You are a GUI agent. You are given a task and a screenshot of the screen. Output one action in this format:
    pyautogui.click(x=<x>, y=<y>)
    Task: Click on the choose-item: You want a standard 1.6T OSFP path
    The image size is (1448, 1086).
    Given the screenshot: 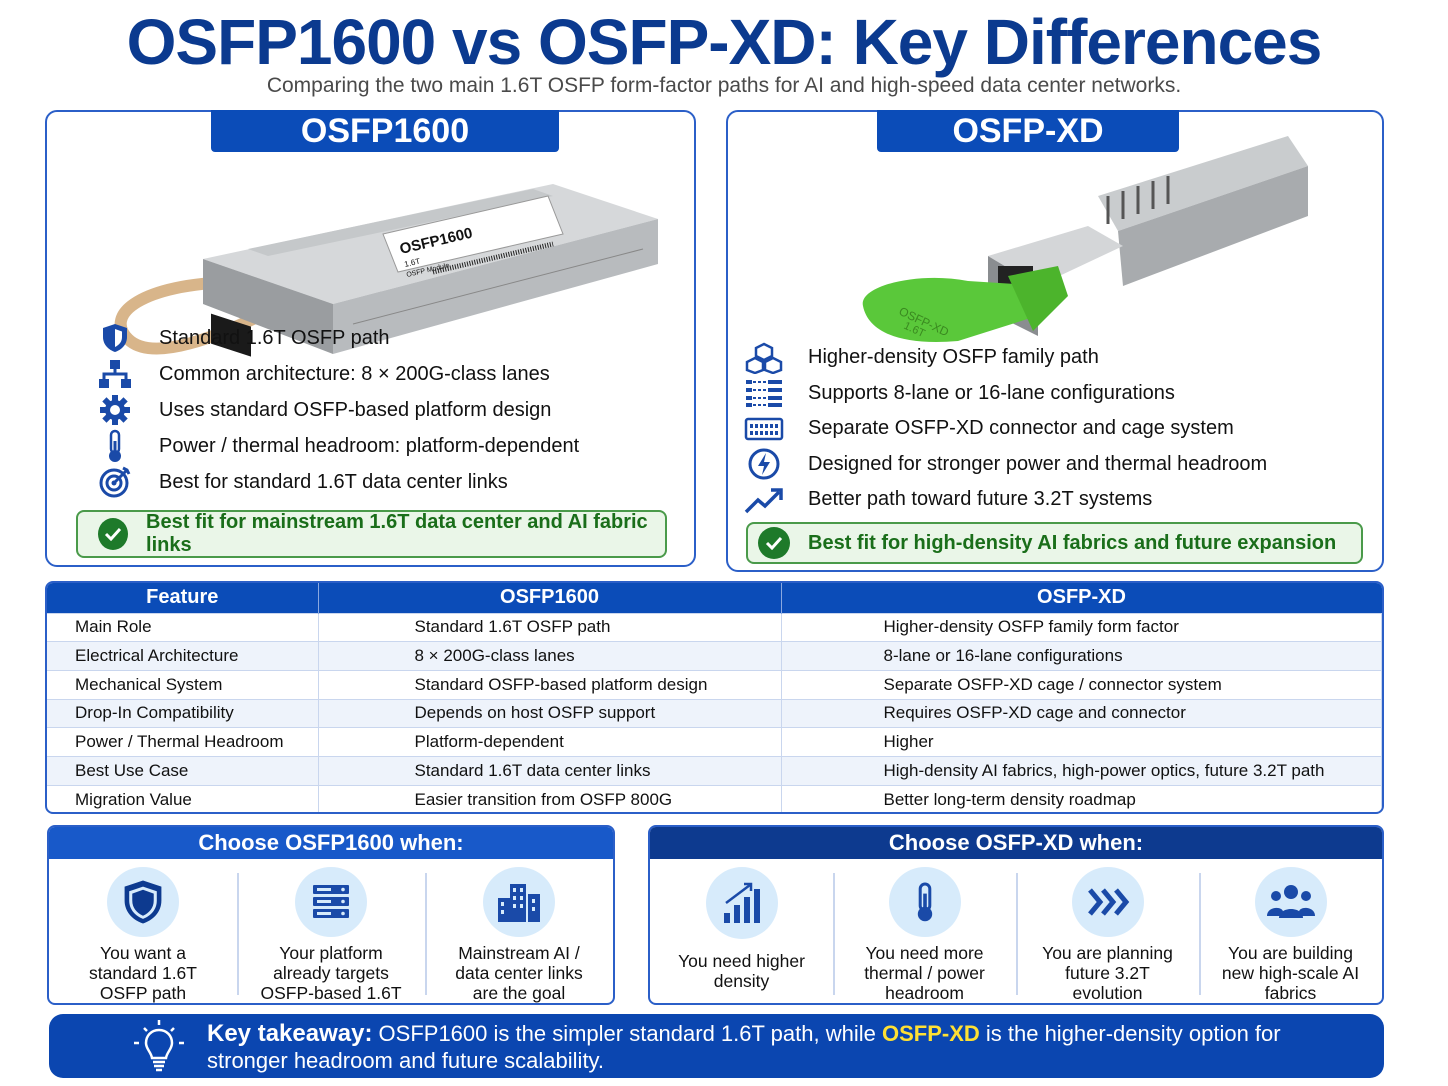 What is the action you would take?
    pyautogui.click(x=143, y=931)
    